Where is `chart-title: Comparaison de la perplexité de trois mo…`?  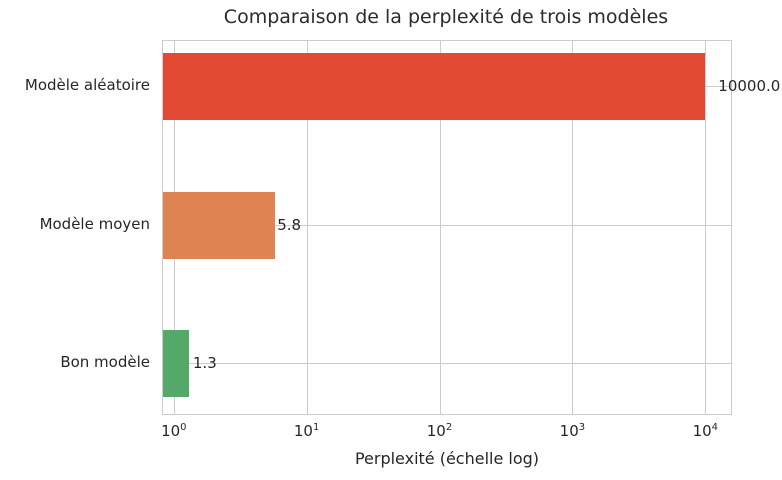
chart-title: Comparaison de la perplexité de trois mo… is located at coordinates (446, 17).